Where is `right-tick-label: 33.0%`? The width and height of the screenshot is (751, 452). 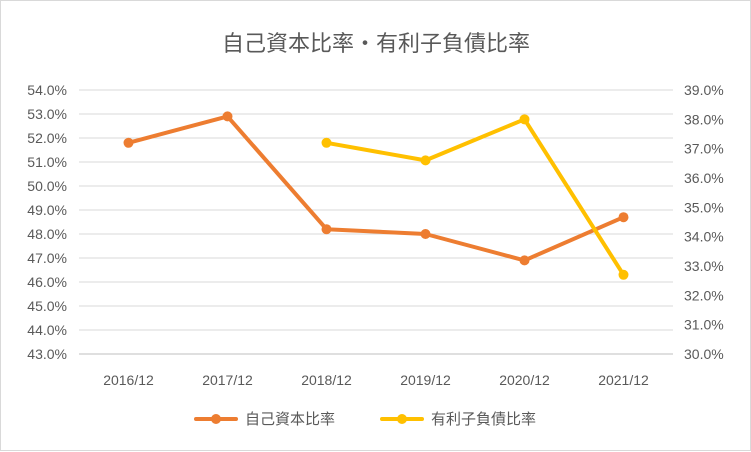 right-tick-label: 33.0% is located at coordinates (704, 266).